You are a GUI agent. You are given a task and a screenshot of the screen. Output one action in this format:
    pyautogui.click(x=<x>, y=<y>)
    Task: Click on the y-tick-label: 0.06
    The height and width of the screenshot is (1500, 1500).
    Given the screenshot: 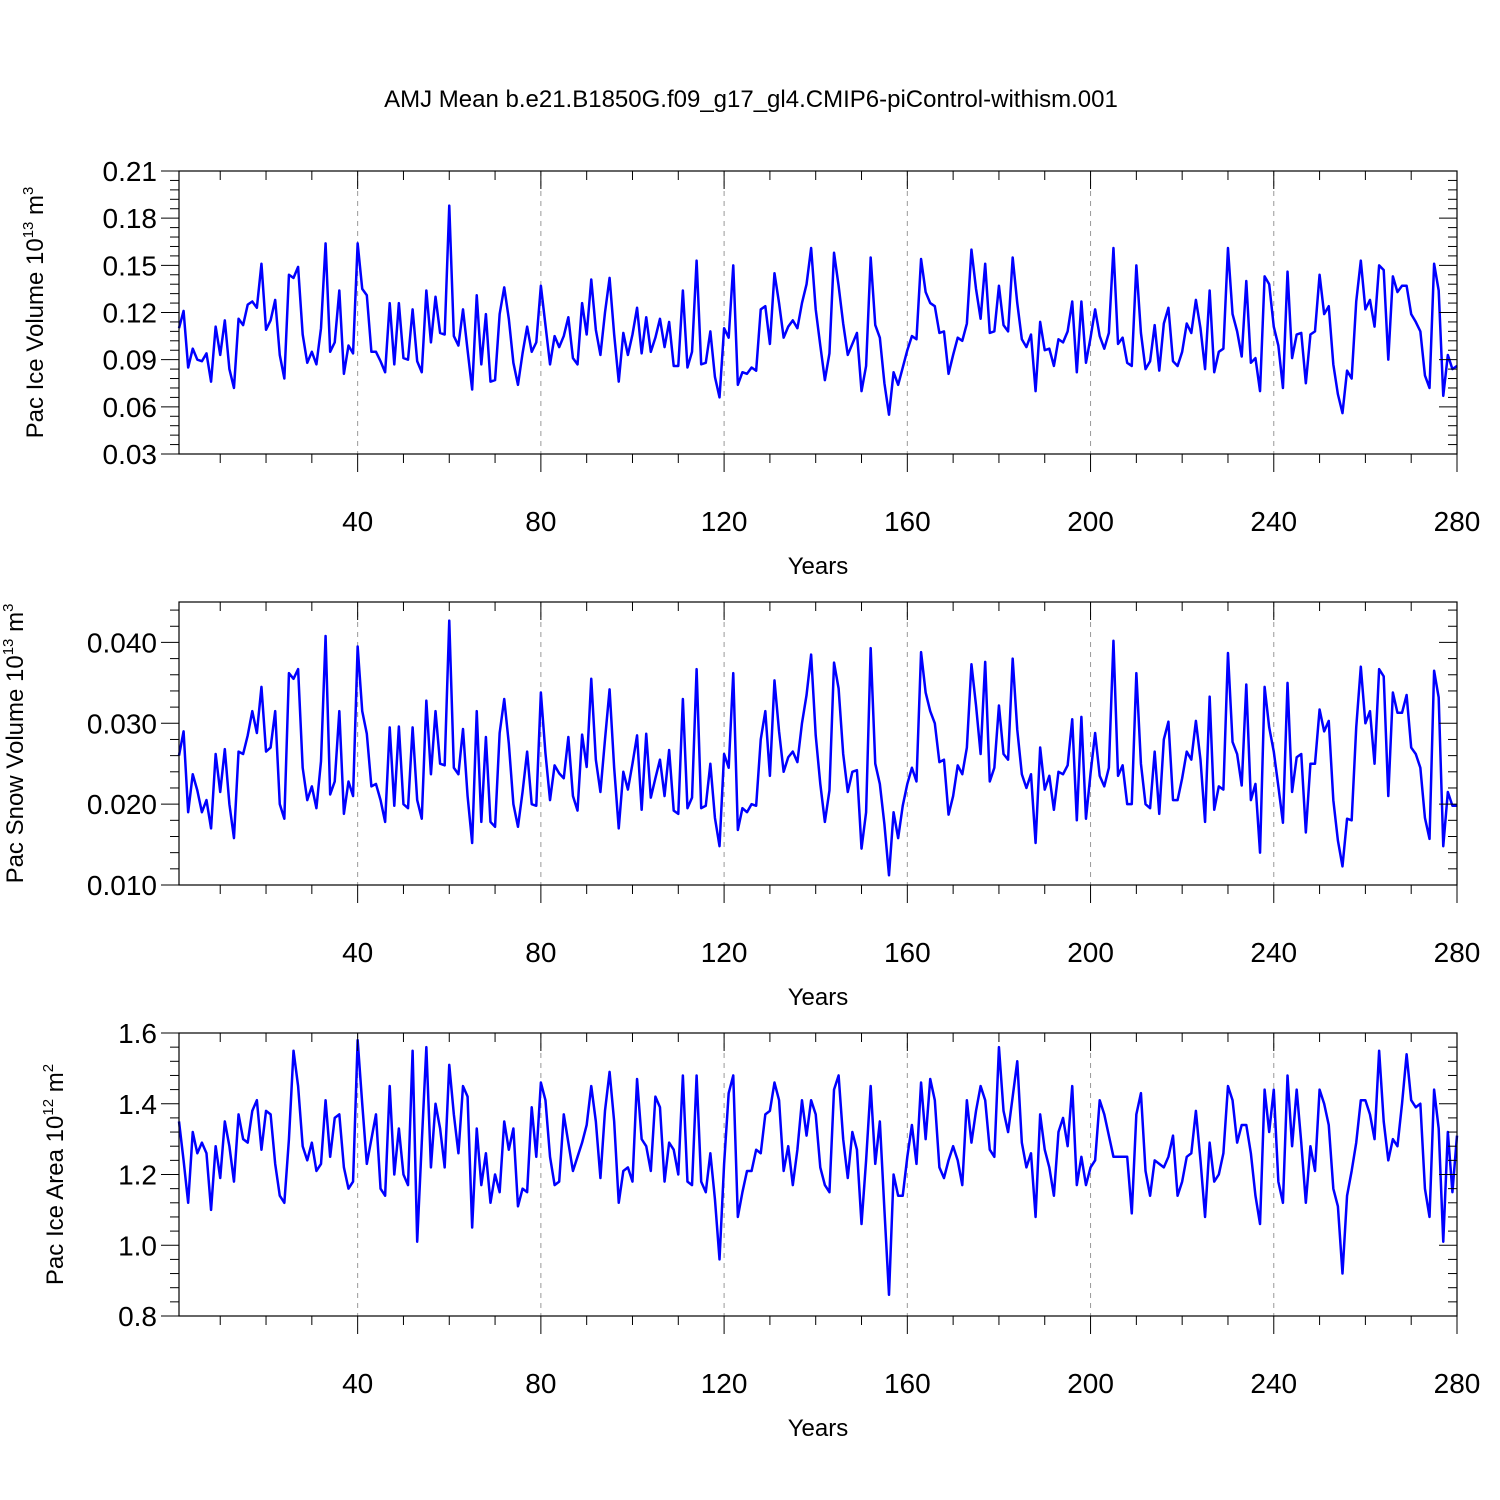 What is the action you would take?
    pyautogui.click(x=130, y=407)
    